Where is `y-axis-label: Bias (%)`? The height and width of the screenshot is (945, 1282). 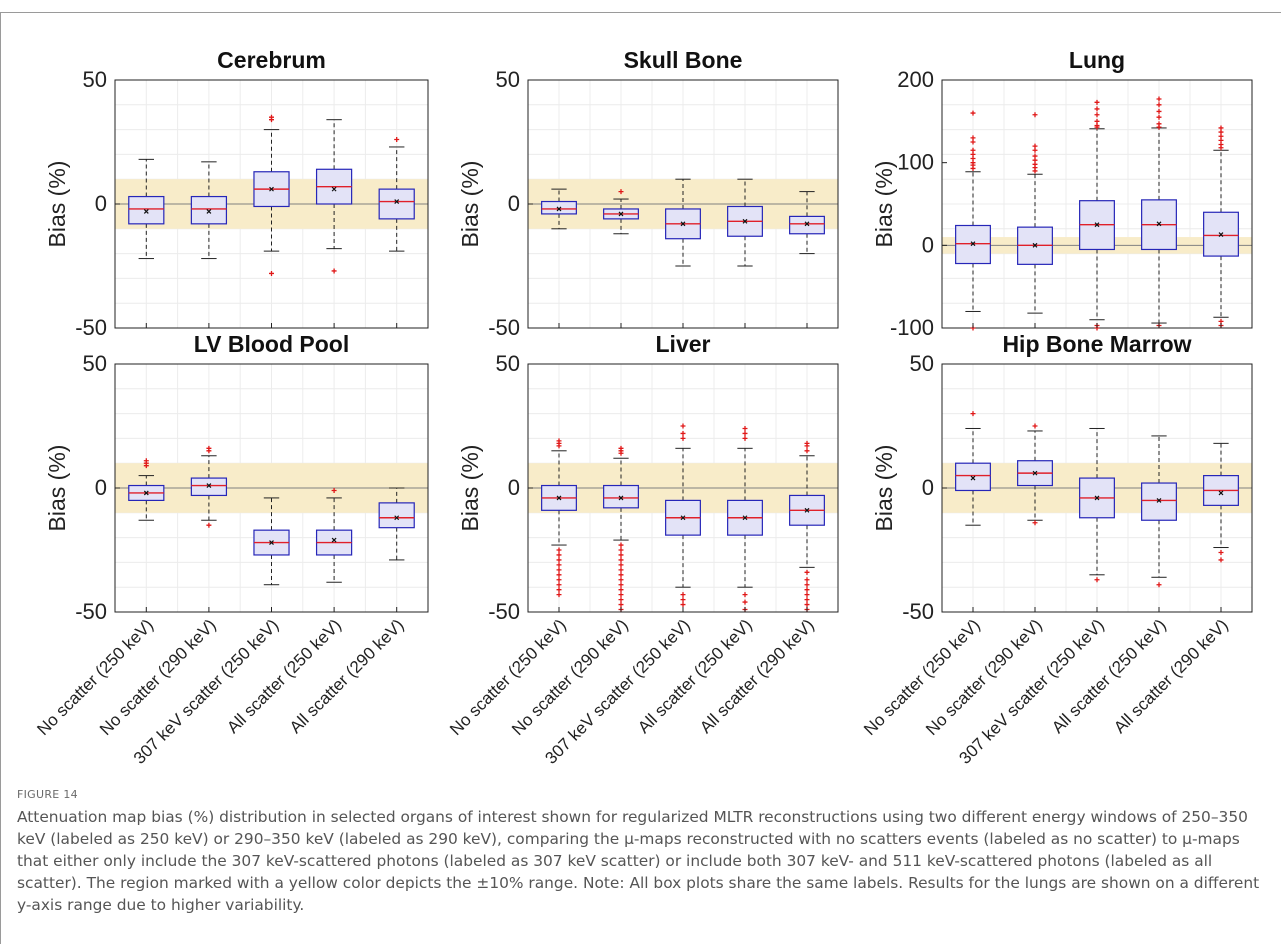
y-axis-label: Bias (%) is located at coordinates (884, 204).